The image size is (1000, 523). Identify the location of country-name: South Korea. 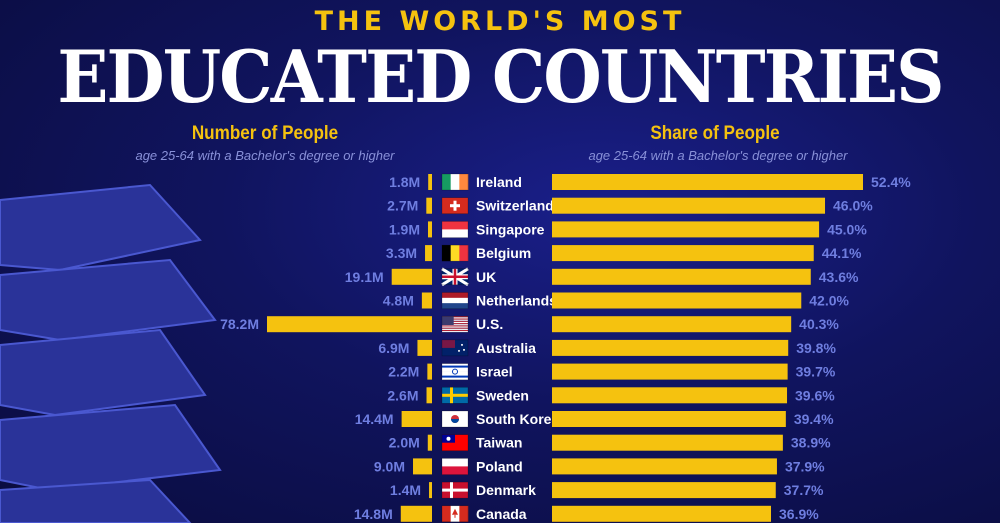
(517, 419).